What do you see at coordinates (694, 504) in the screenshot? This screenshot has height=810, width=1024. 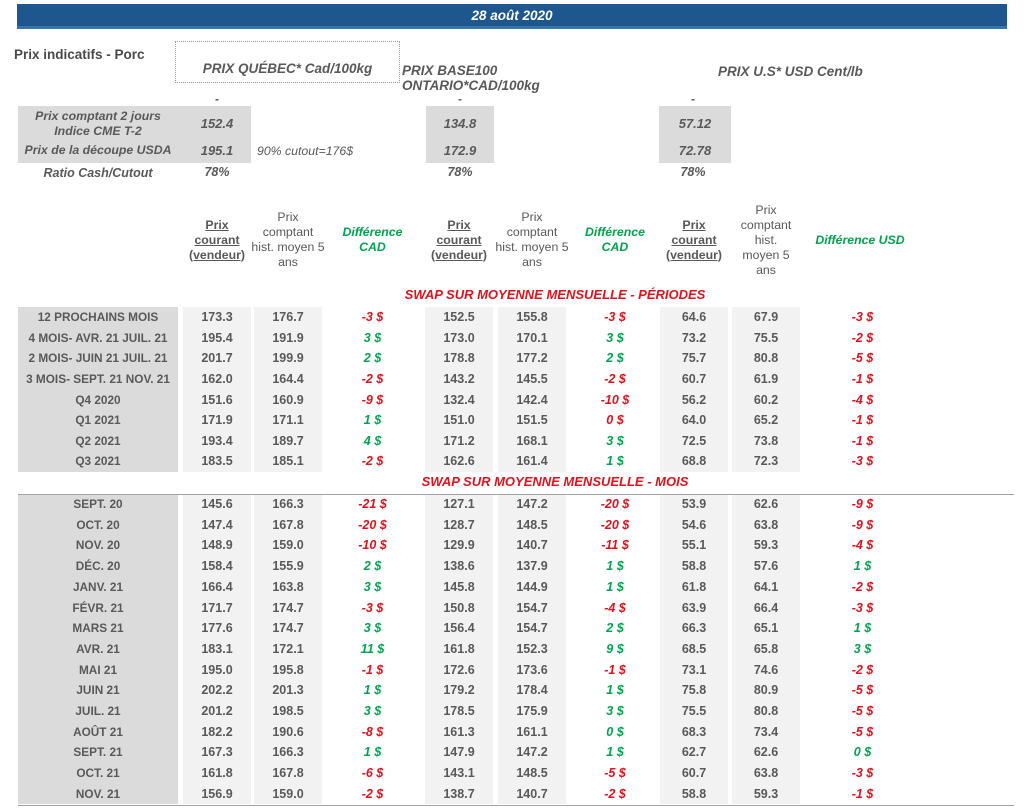 I see `value-cell: 53.9` at bounding box center [694, 504].